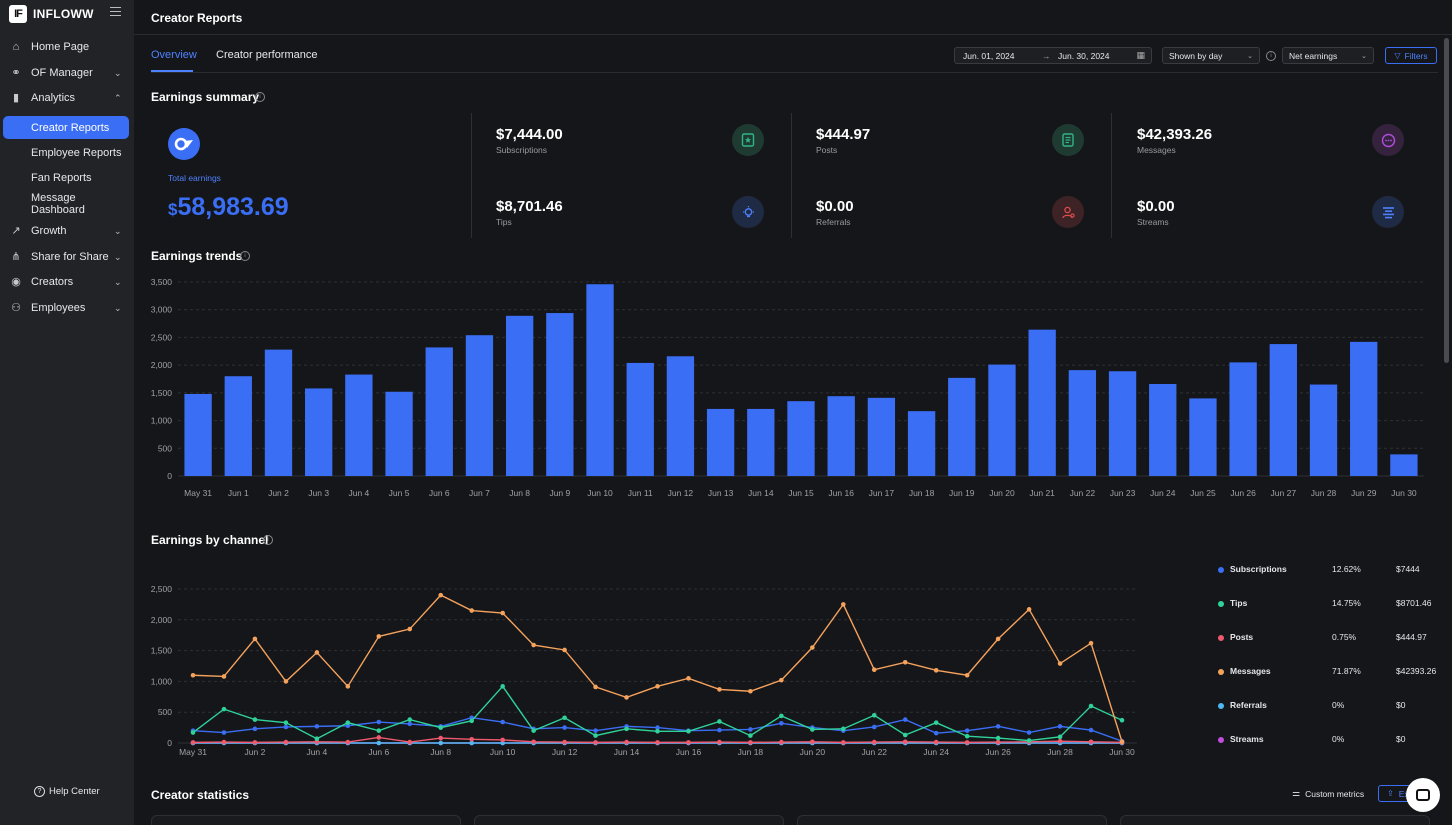  Describe the element at coordinates (1446, 200) in the screenshot. I see `page-scrollbar` at that location.